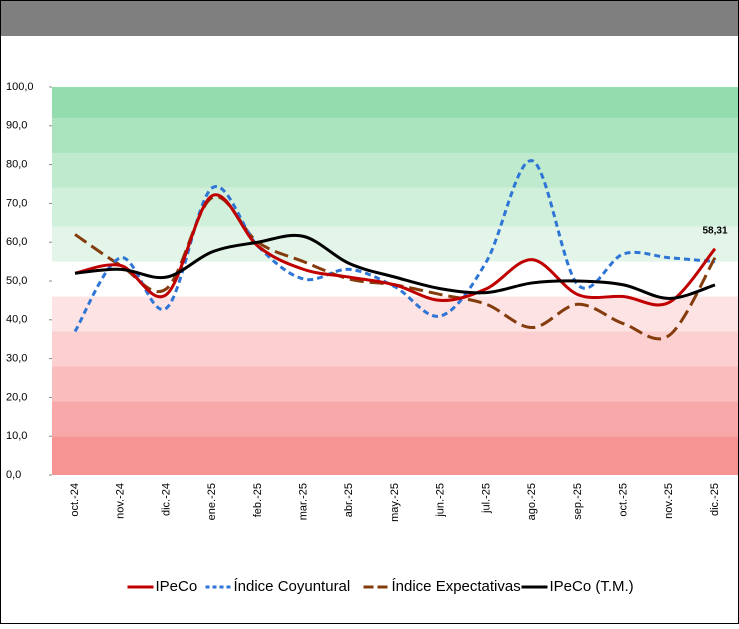  What do you see at coordinates (532, 501) in the screenshot?
I see `x-tick-label: ago.-25` at bounding box center [532, 501].